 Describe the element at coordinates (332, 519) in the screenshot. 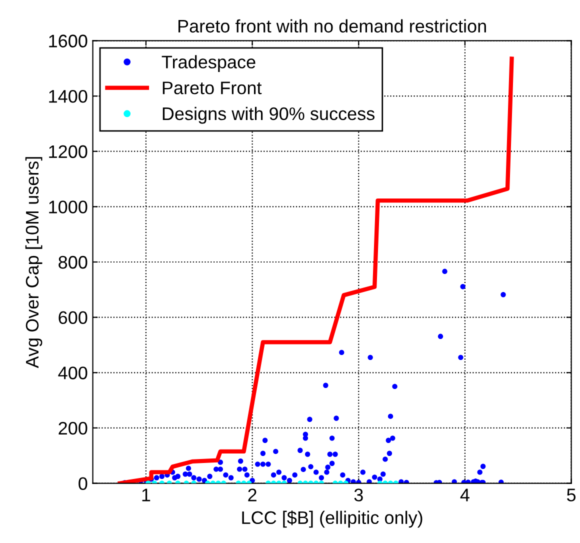

I see `x-axis-title: LCC [$B] (ellipitic only)` at that location.